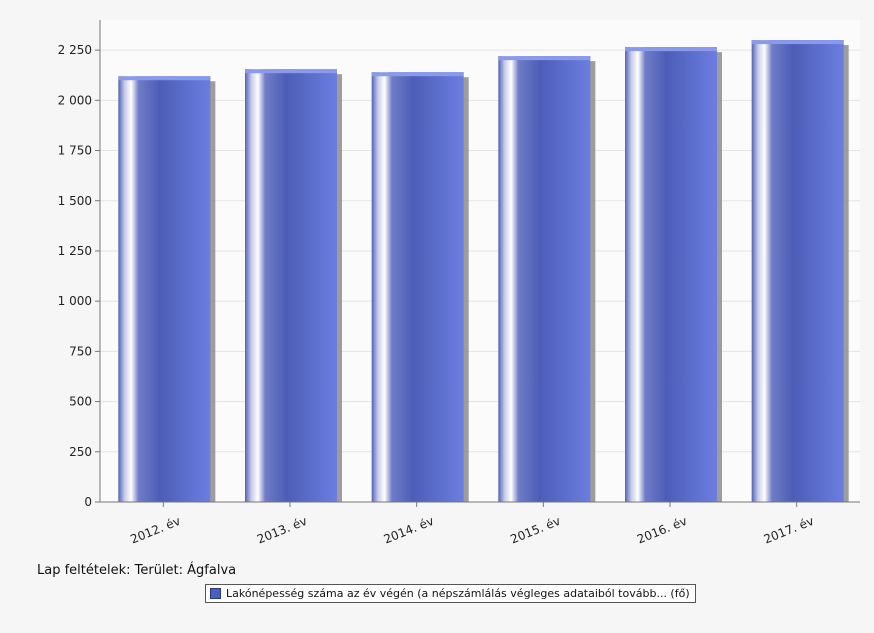 Image resolution: width=874 pixels, height=633 pixels. I want to click on y-tick-label: 1 500, so click(75, 201).